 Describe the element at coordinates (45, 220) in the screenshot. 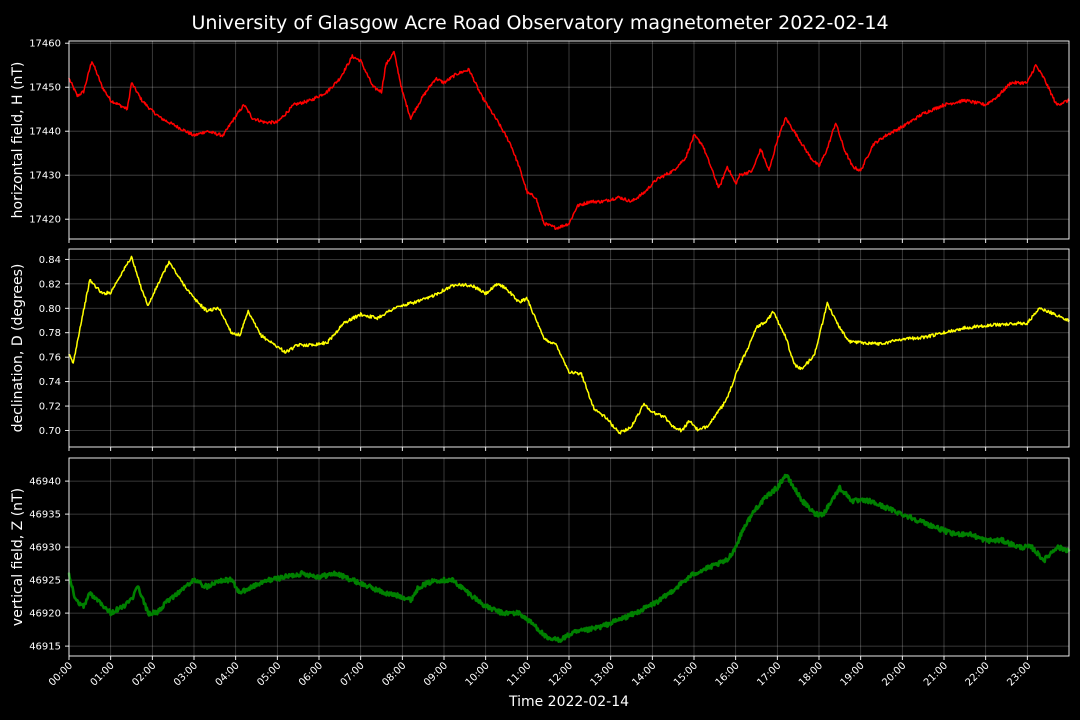

I see `y-tick-label: 17420` at that location.